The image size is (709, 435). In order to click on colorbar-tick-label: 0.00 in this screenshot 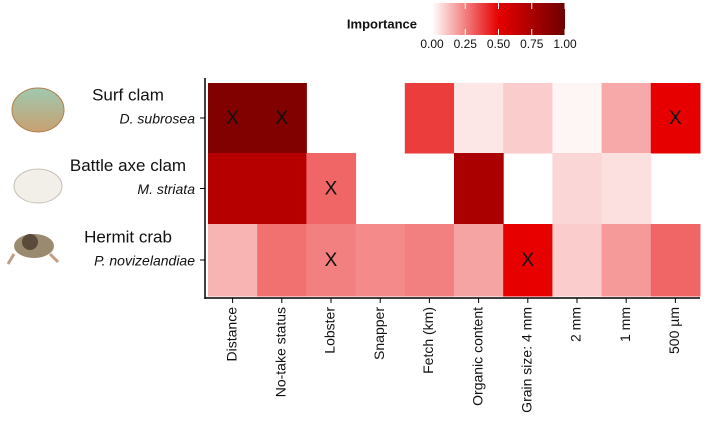, I will do `click(432, 44)`.